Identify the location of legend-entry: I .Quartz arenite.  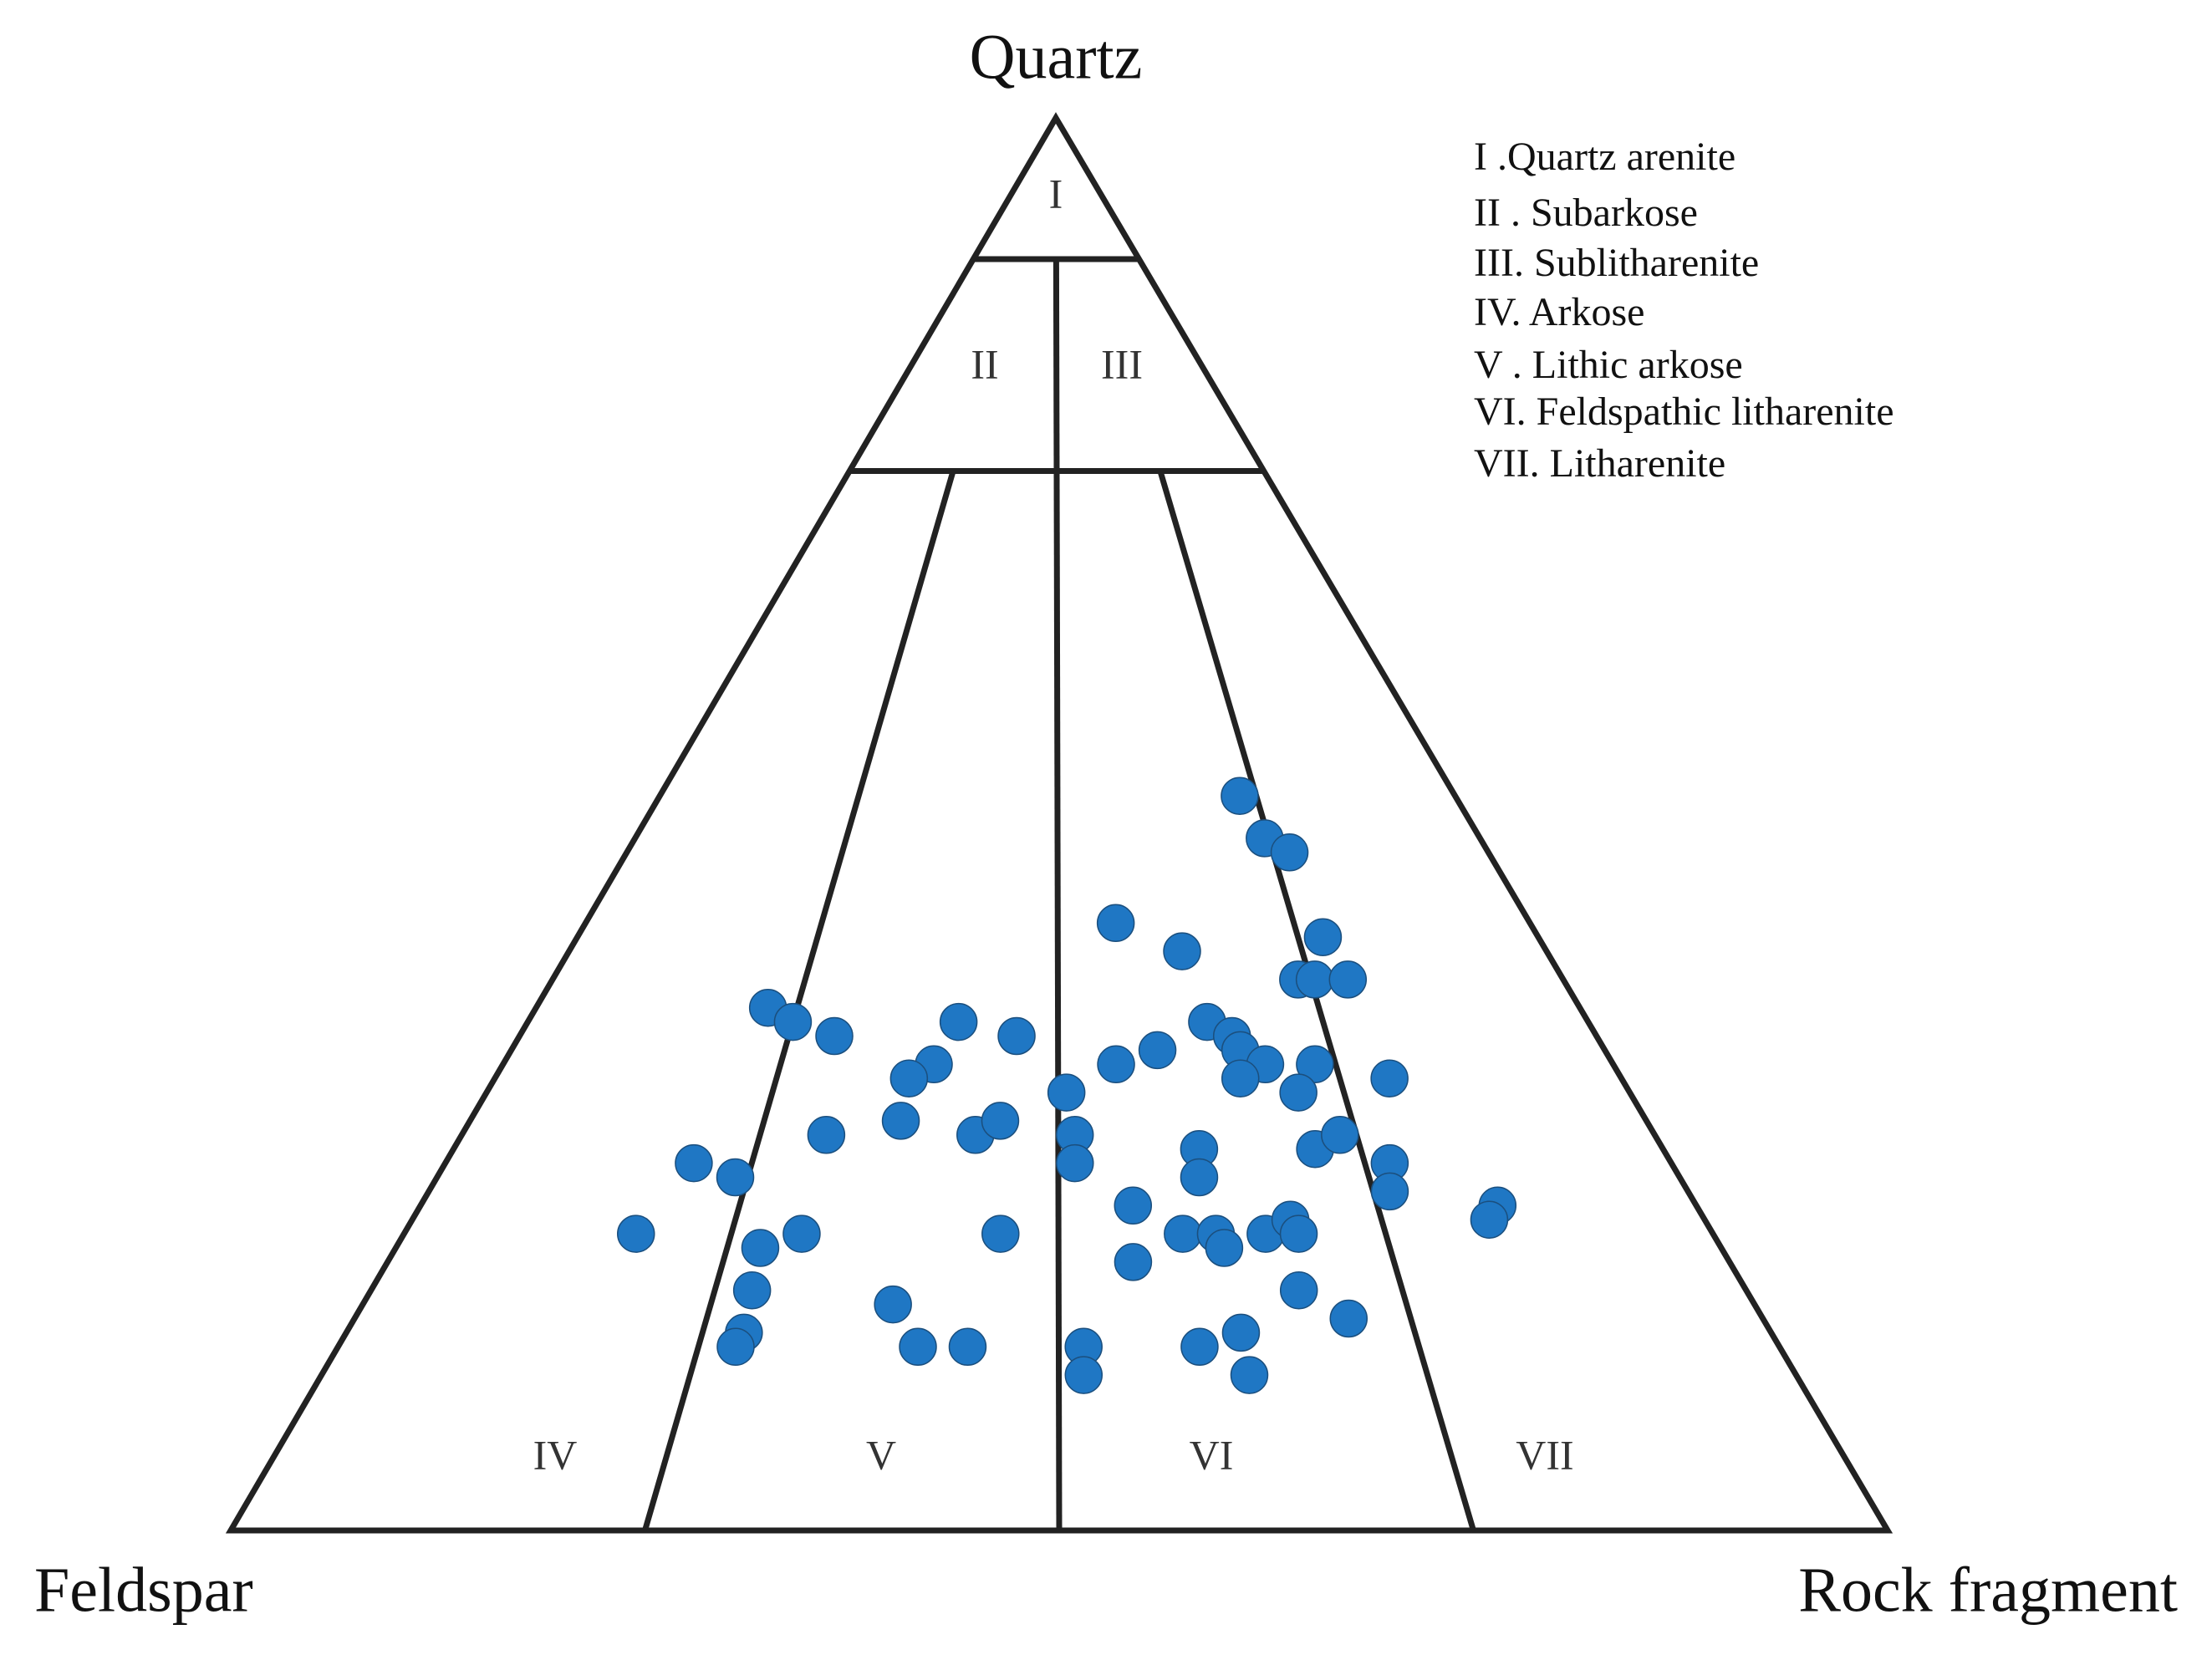
(1604, 157).